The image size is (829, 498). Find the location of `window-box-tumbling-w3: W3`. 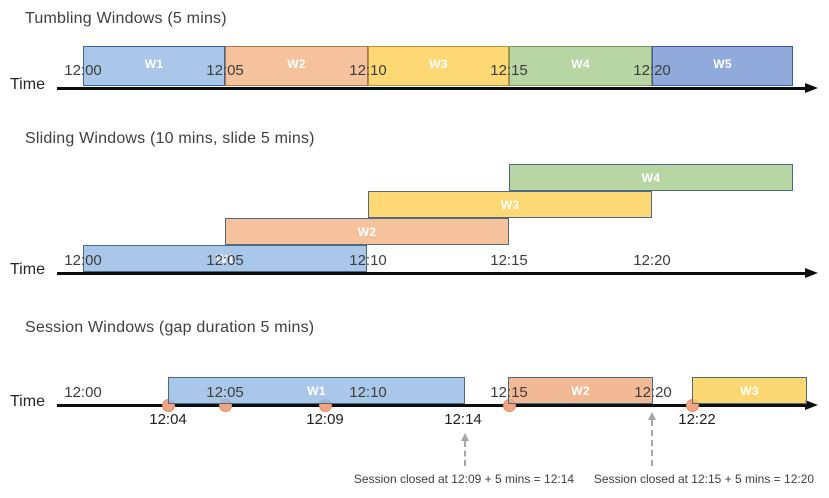

window-box-tumbling-w3: W3 is located at coordinates (438, 66).